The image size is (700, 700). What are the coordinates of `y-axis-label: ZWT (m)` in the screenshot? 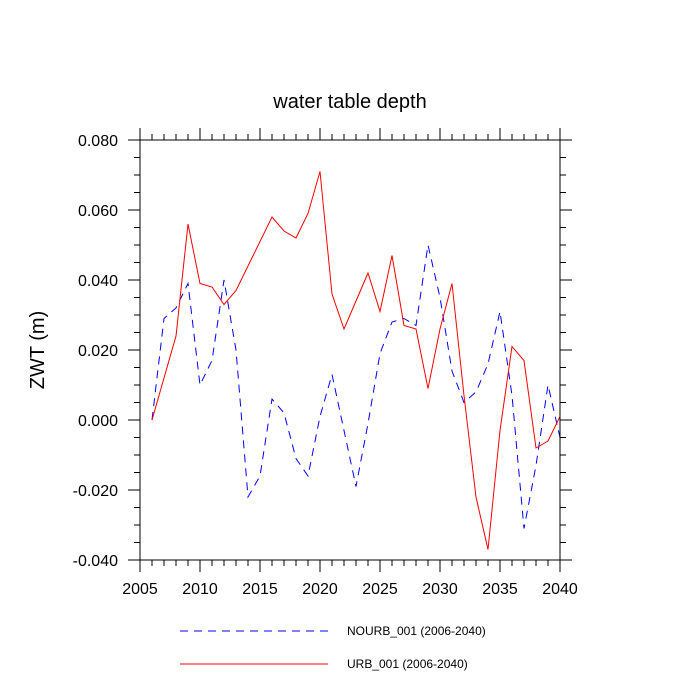 It's located at (38, 350).